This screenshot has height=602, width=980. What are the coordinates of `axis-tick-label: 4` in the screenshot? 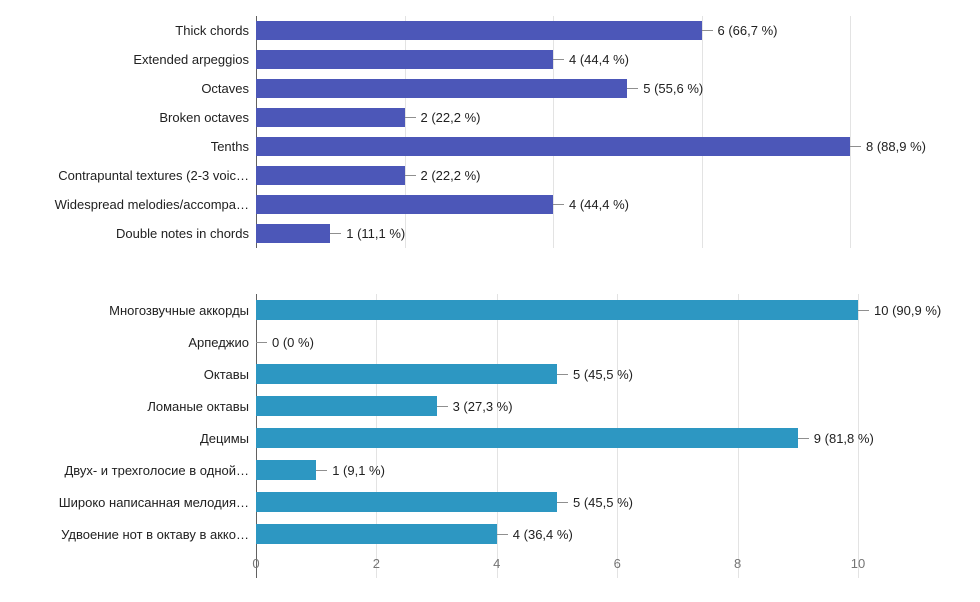 It's located at (497, 563).